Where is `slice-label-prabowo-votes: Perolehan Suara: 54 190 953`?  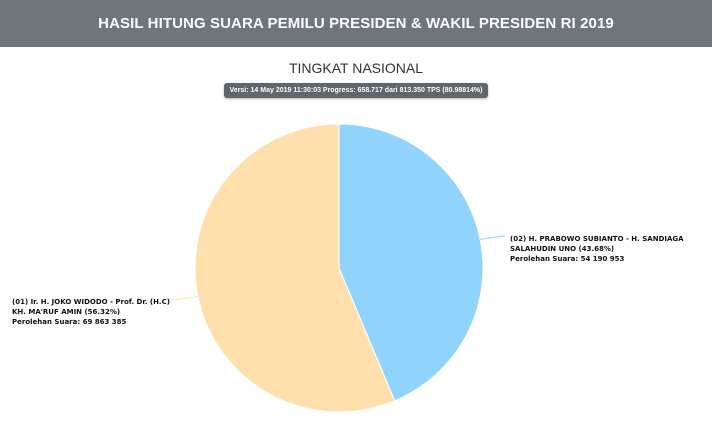 slice-label-prabowo-votes: Perolehan Suara: 54 190 953 is located at coordinates (567, 259).